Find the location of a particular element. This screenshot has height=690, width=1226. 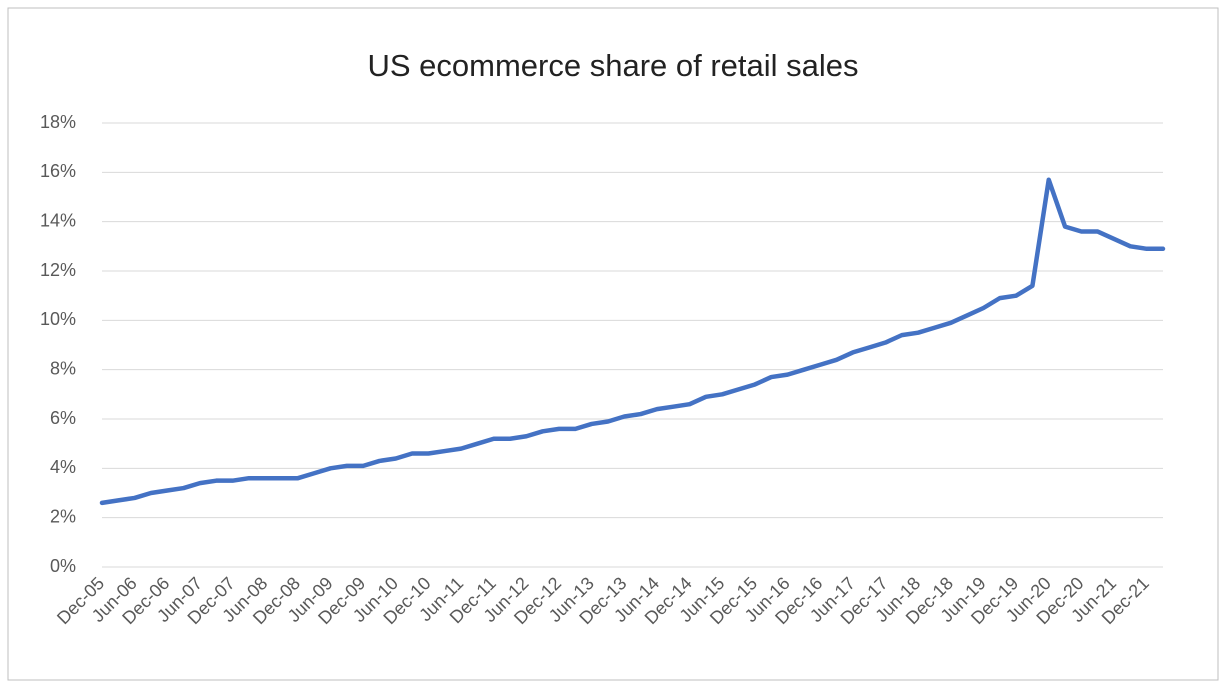

y-tick-label: 16% is located at coordinates (58, 171).